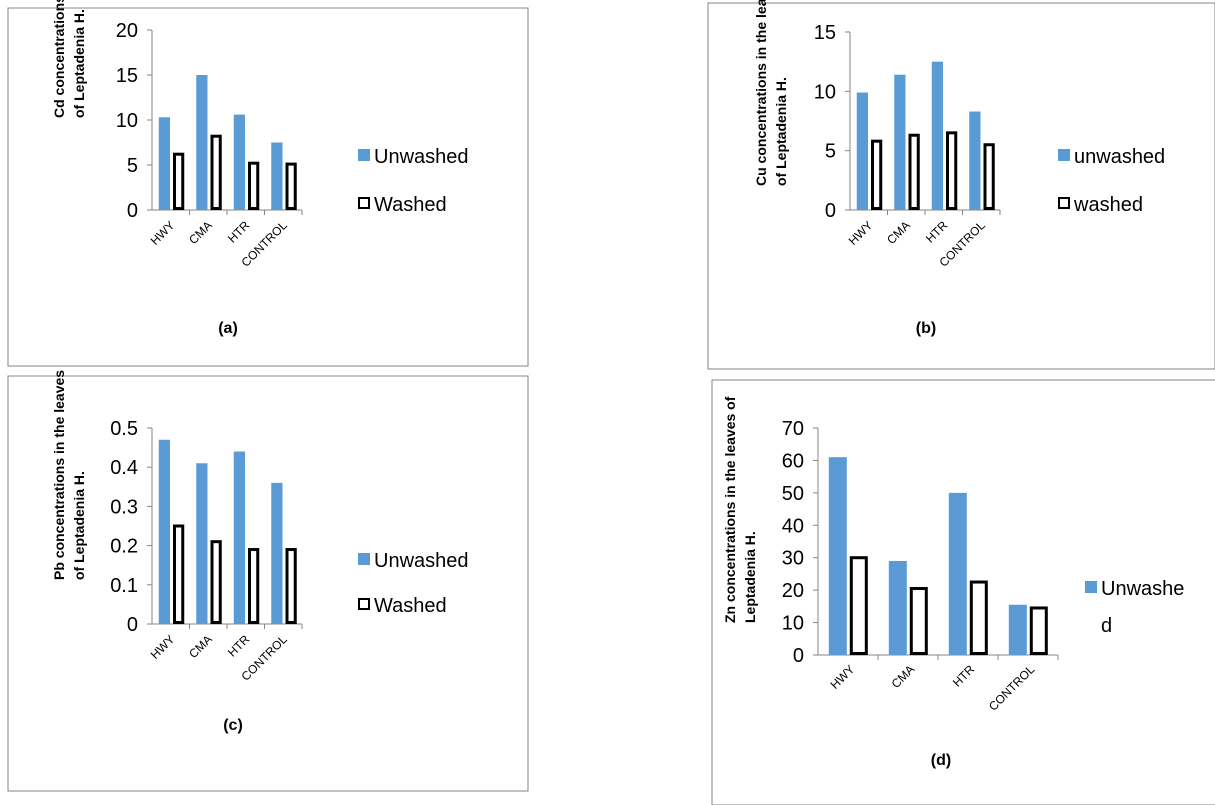 Image resolution: width=1215 pixels, height=805 pixels. What do you see at coordinates (750, 577) in the screenshot?
I see `y-axis-title: Leptadenia H.` at bounding box center [750, 577].